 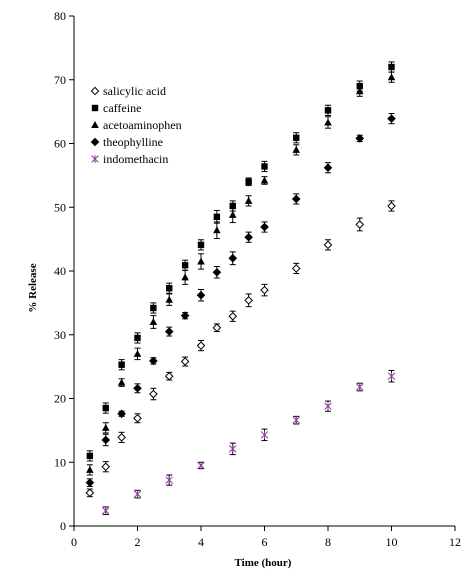 What do you see at coordinates (95, 142) in the screenshot?
I see `legend-marker-theophylline` at bounding box center [95, 142].